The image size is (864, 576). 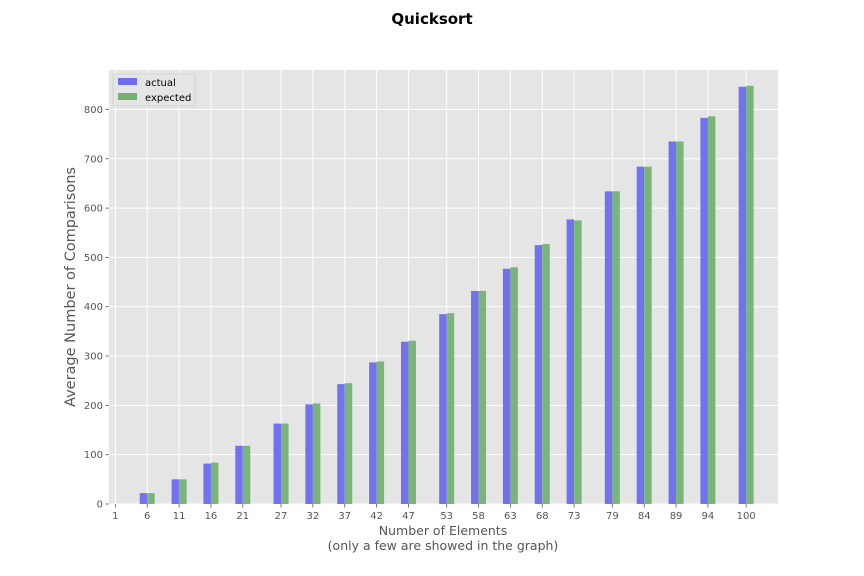 What do you see at coordinates (93, 159) in the screenshot?
I see `y-tick-label: 700` at bounding box center [93, 159].